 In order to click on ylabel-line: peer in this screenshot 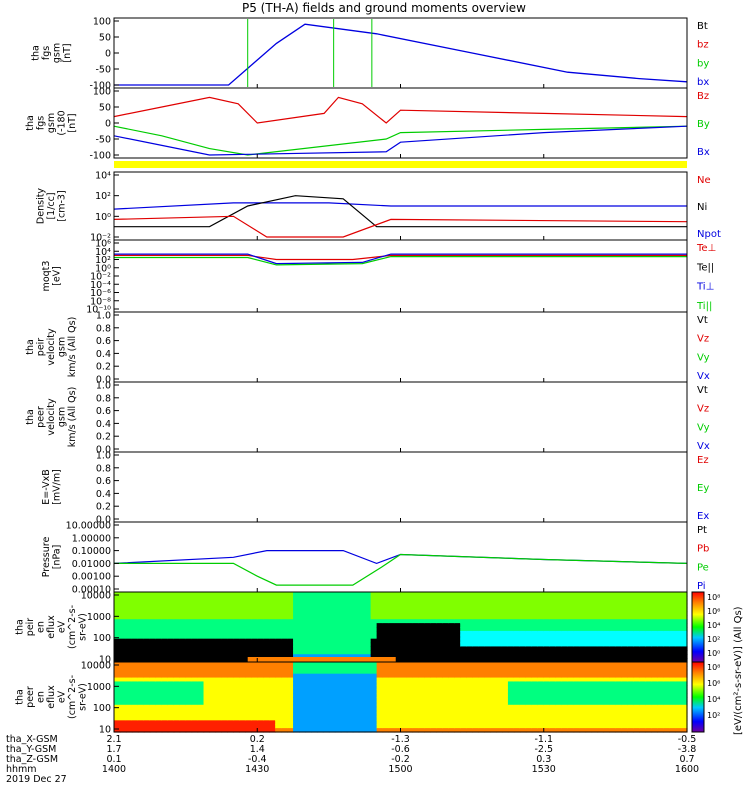, I will do `click(30, 697)`.